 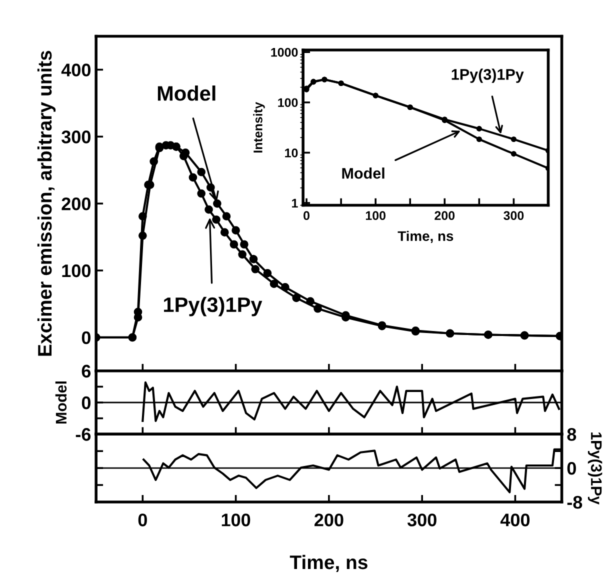 I want to click on y-axis-title: Excimer emission, arbitrary units, so click(x=46, y=203).